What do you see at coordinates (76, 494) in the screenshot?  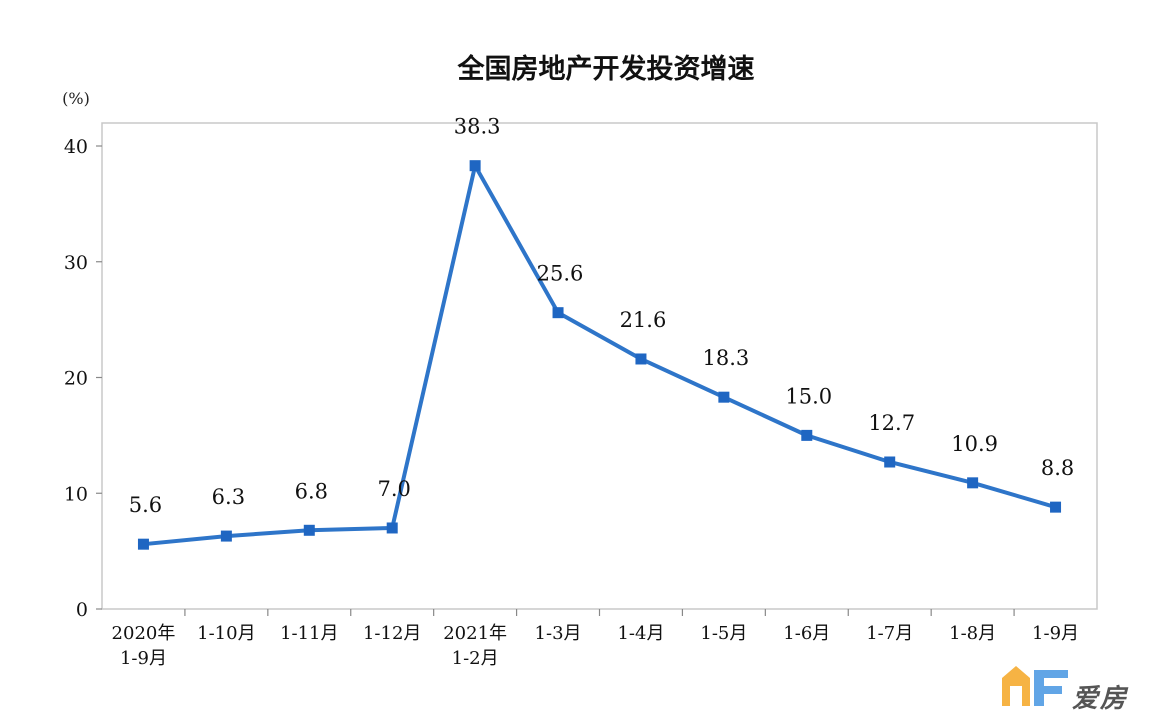 I see `y-tick-label: 10` at bounding box center [76, 494].